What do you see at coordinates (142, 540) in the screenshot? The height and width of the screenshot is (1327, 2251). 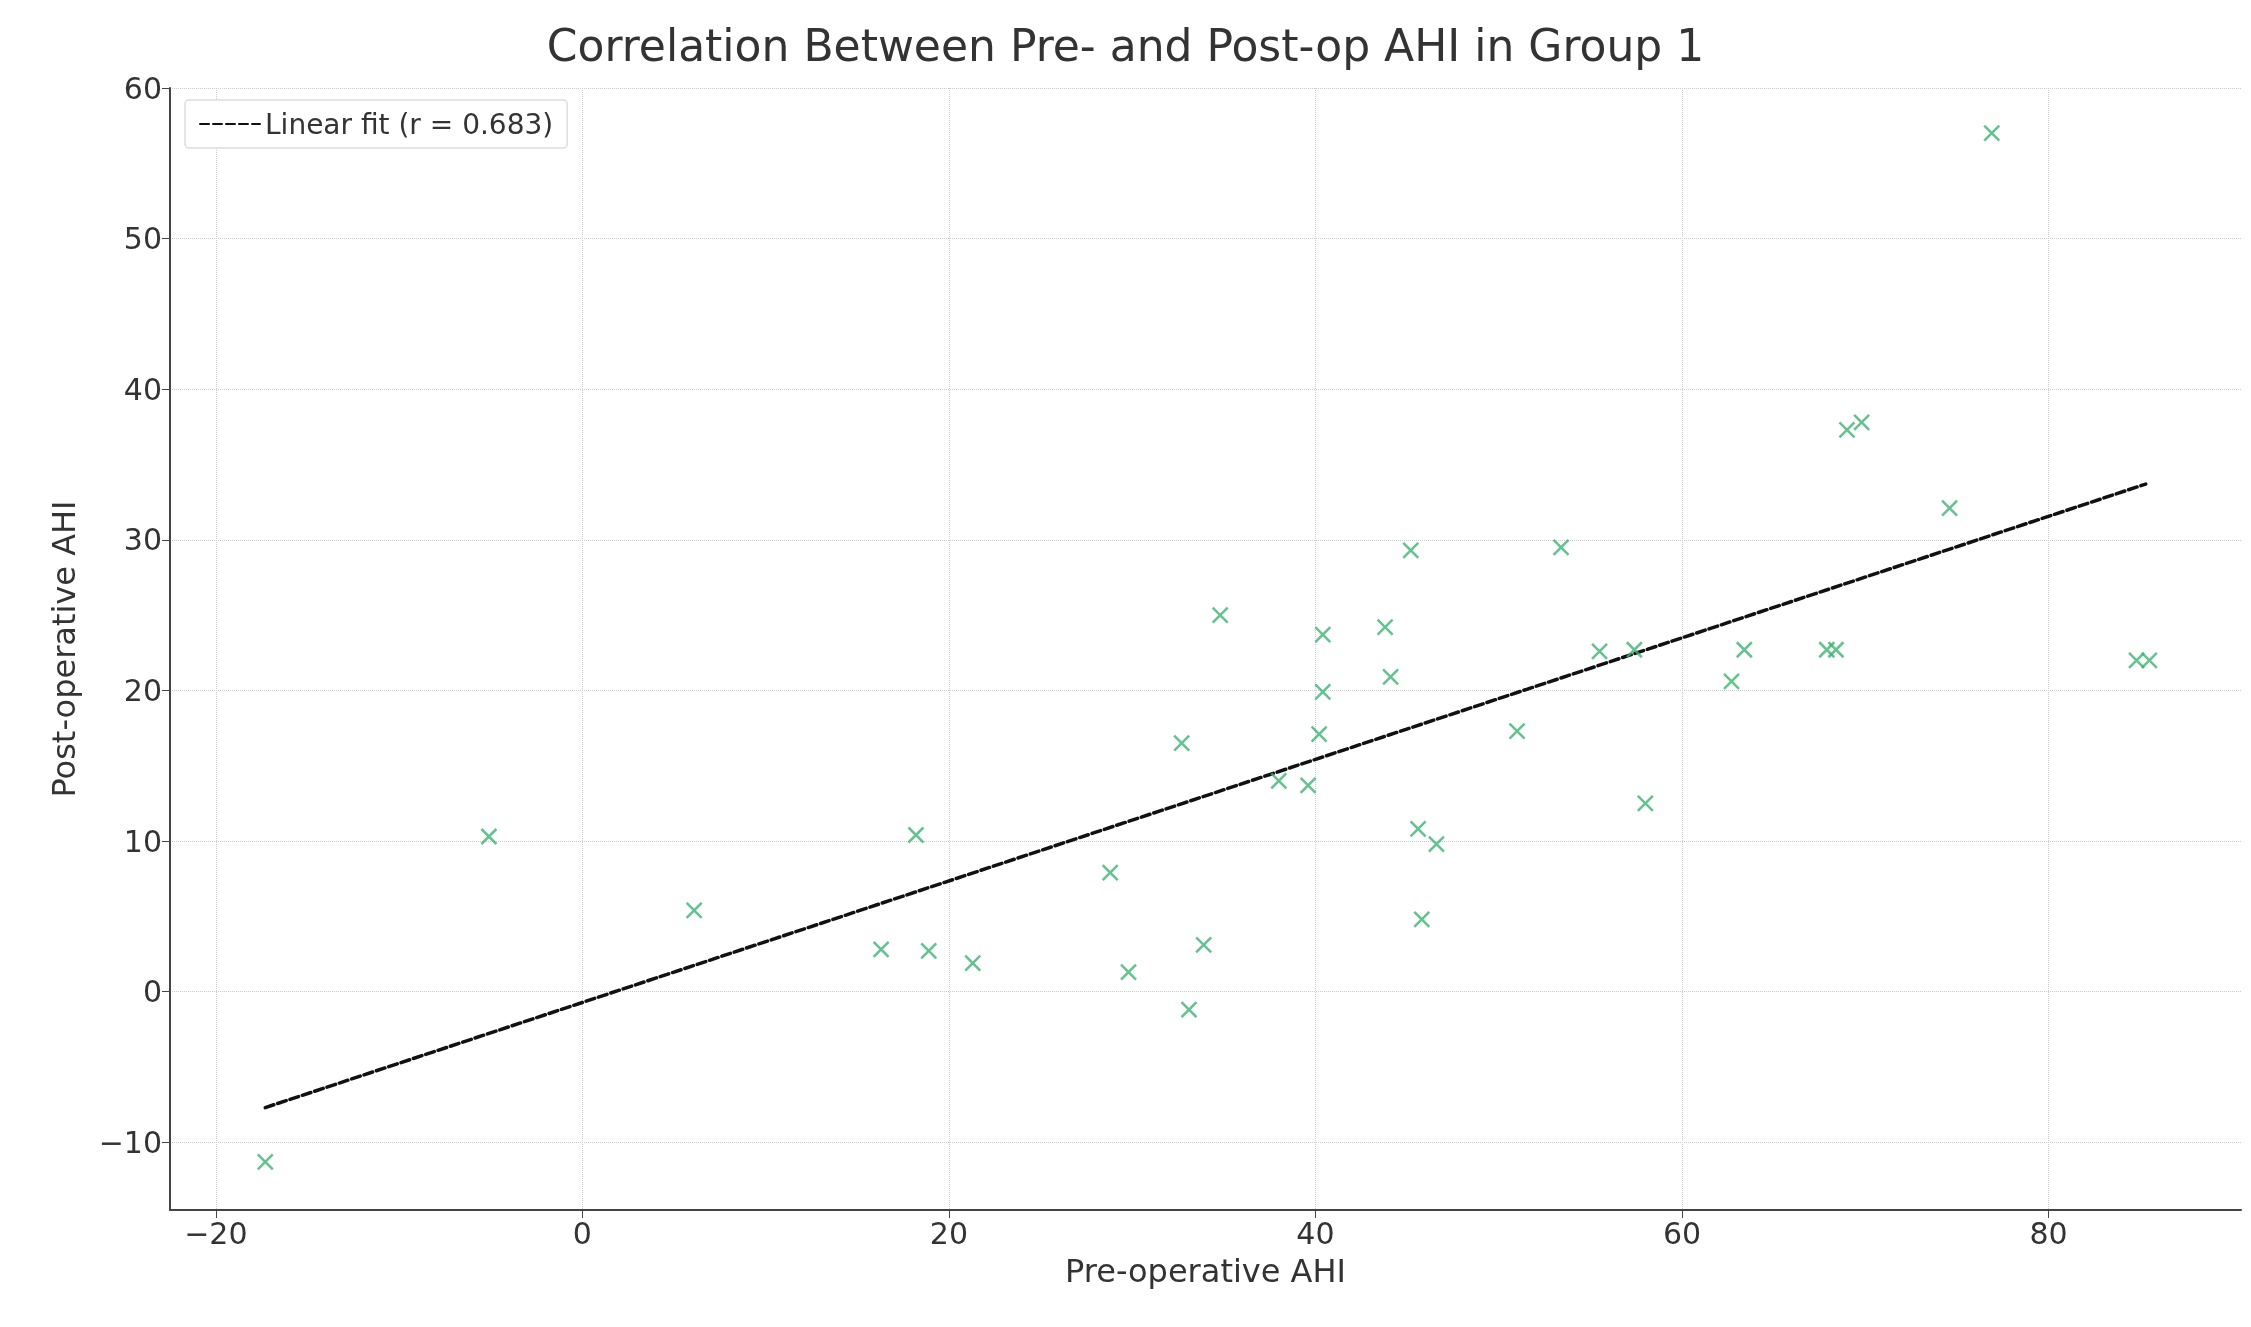 I see `y-tick-label: 30` at bounding box center [142, 540].